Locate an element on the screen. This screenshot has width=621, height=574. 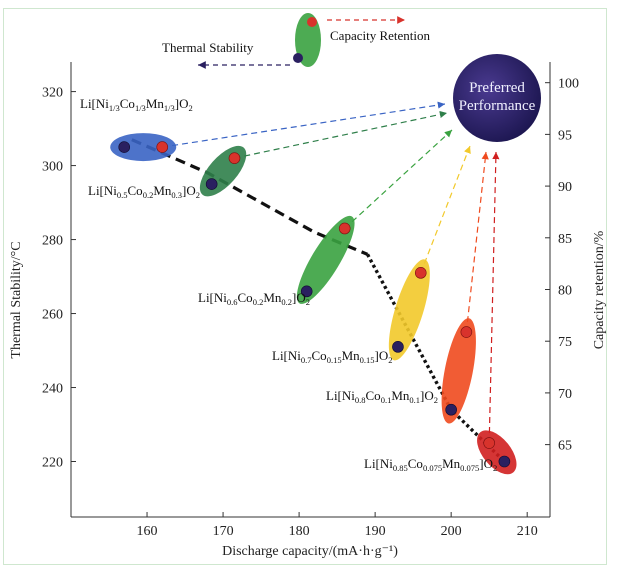
y-right-tick-label: 70 is located at coordinates (565, 394).